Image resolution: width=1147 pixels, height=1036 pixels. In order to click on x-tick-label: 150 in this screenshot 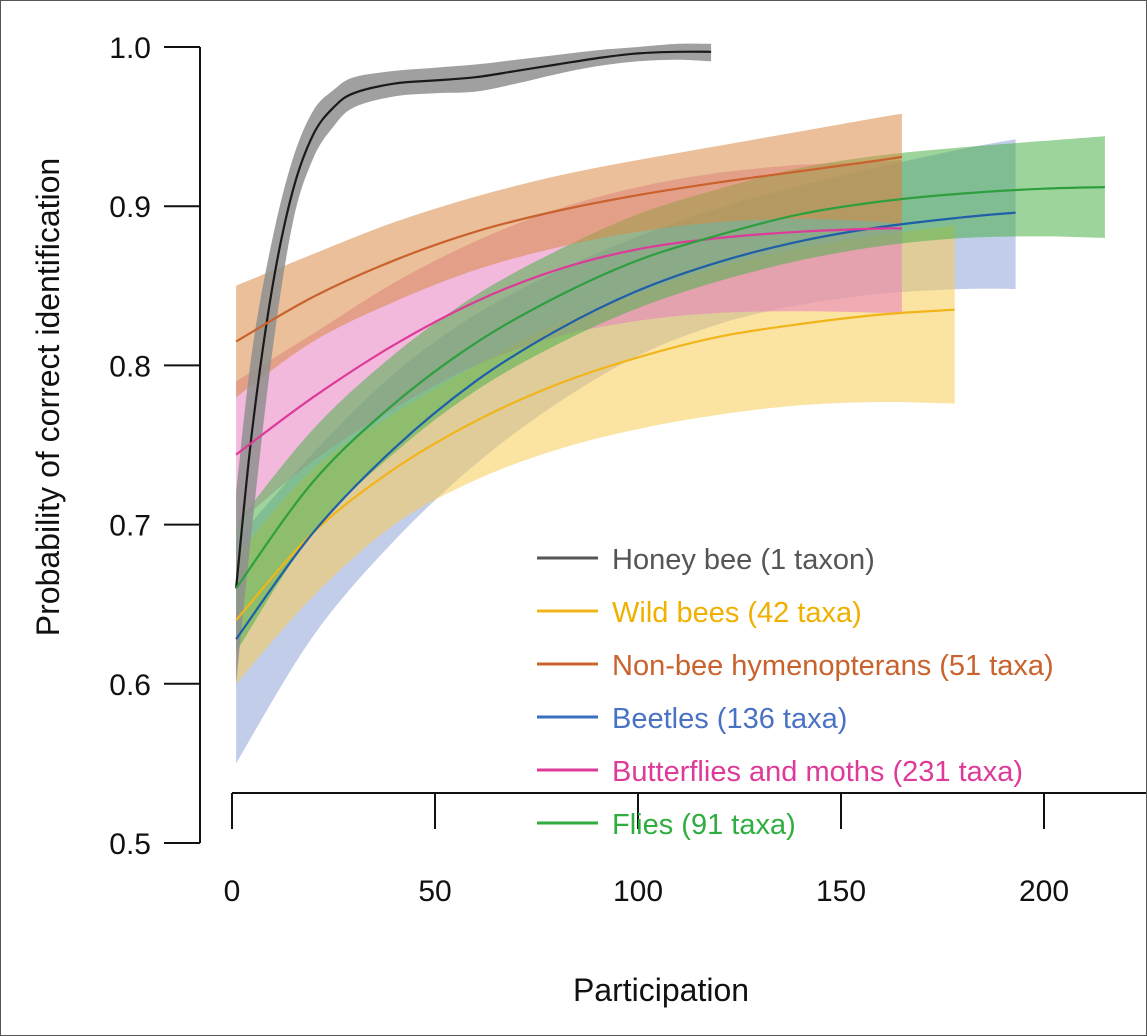, I will do `click(841, 891)`.